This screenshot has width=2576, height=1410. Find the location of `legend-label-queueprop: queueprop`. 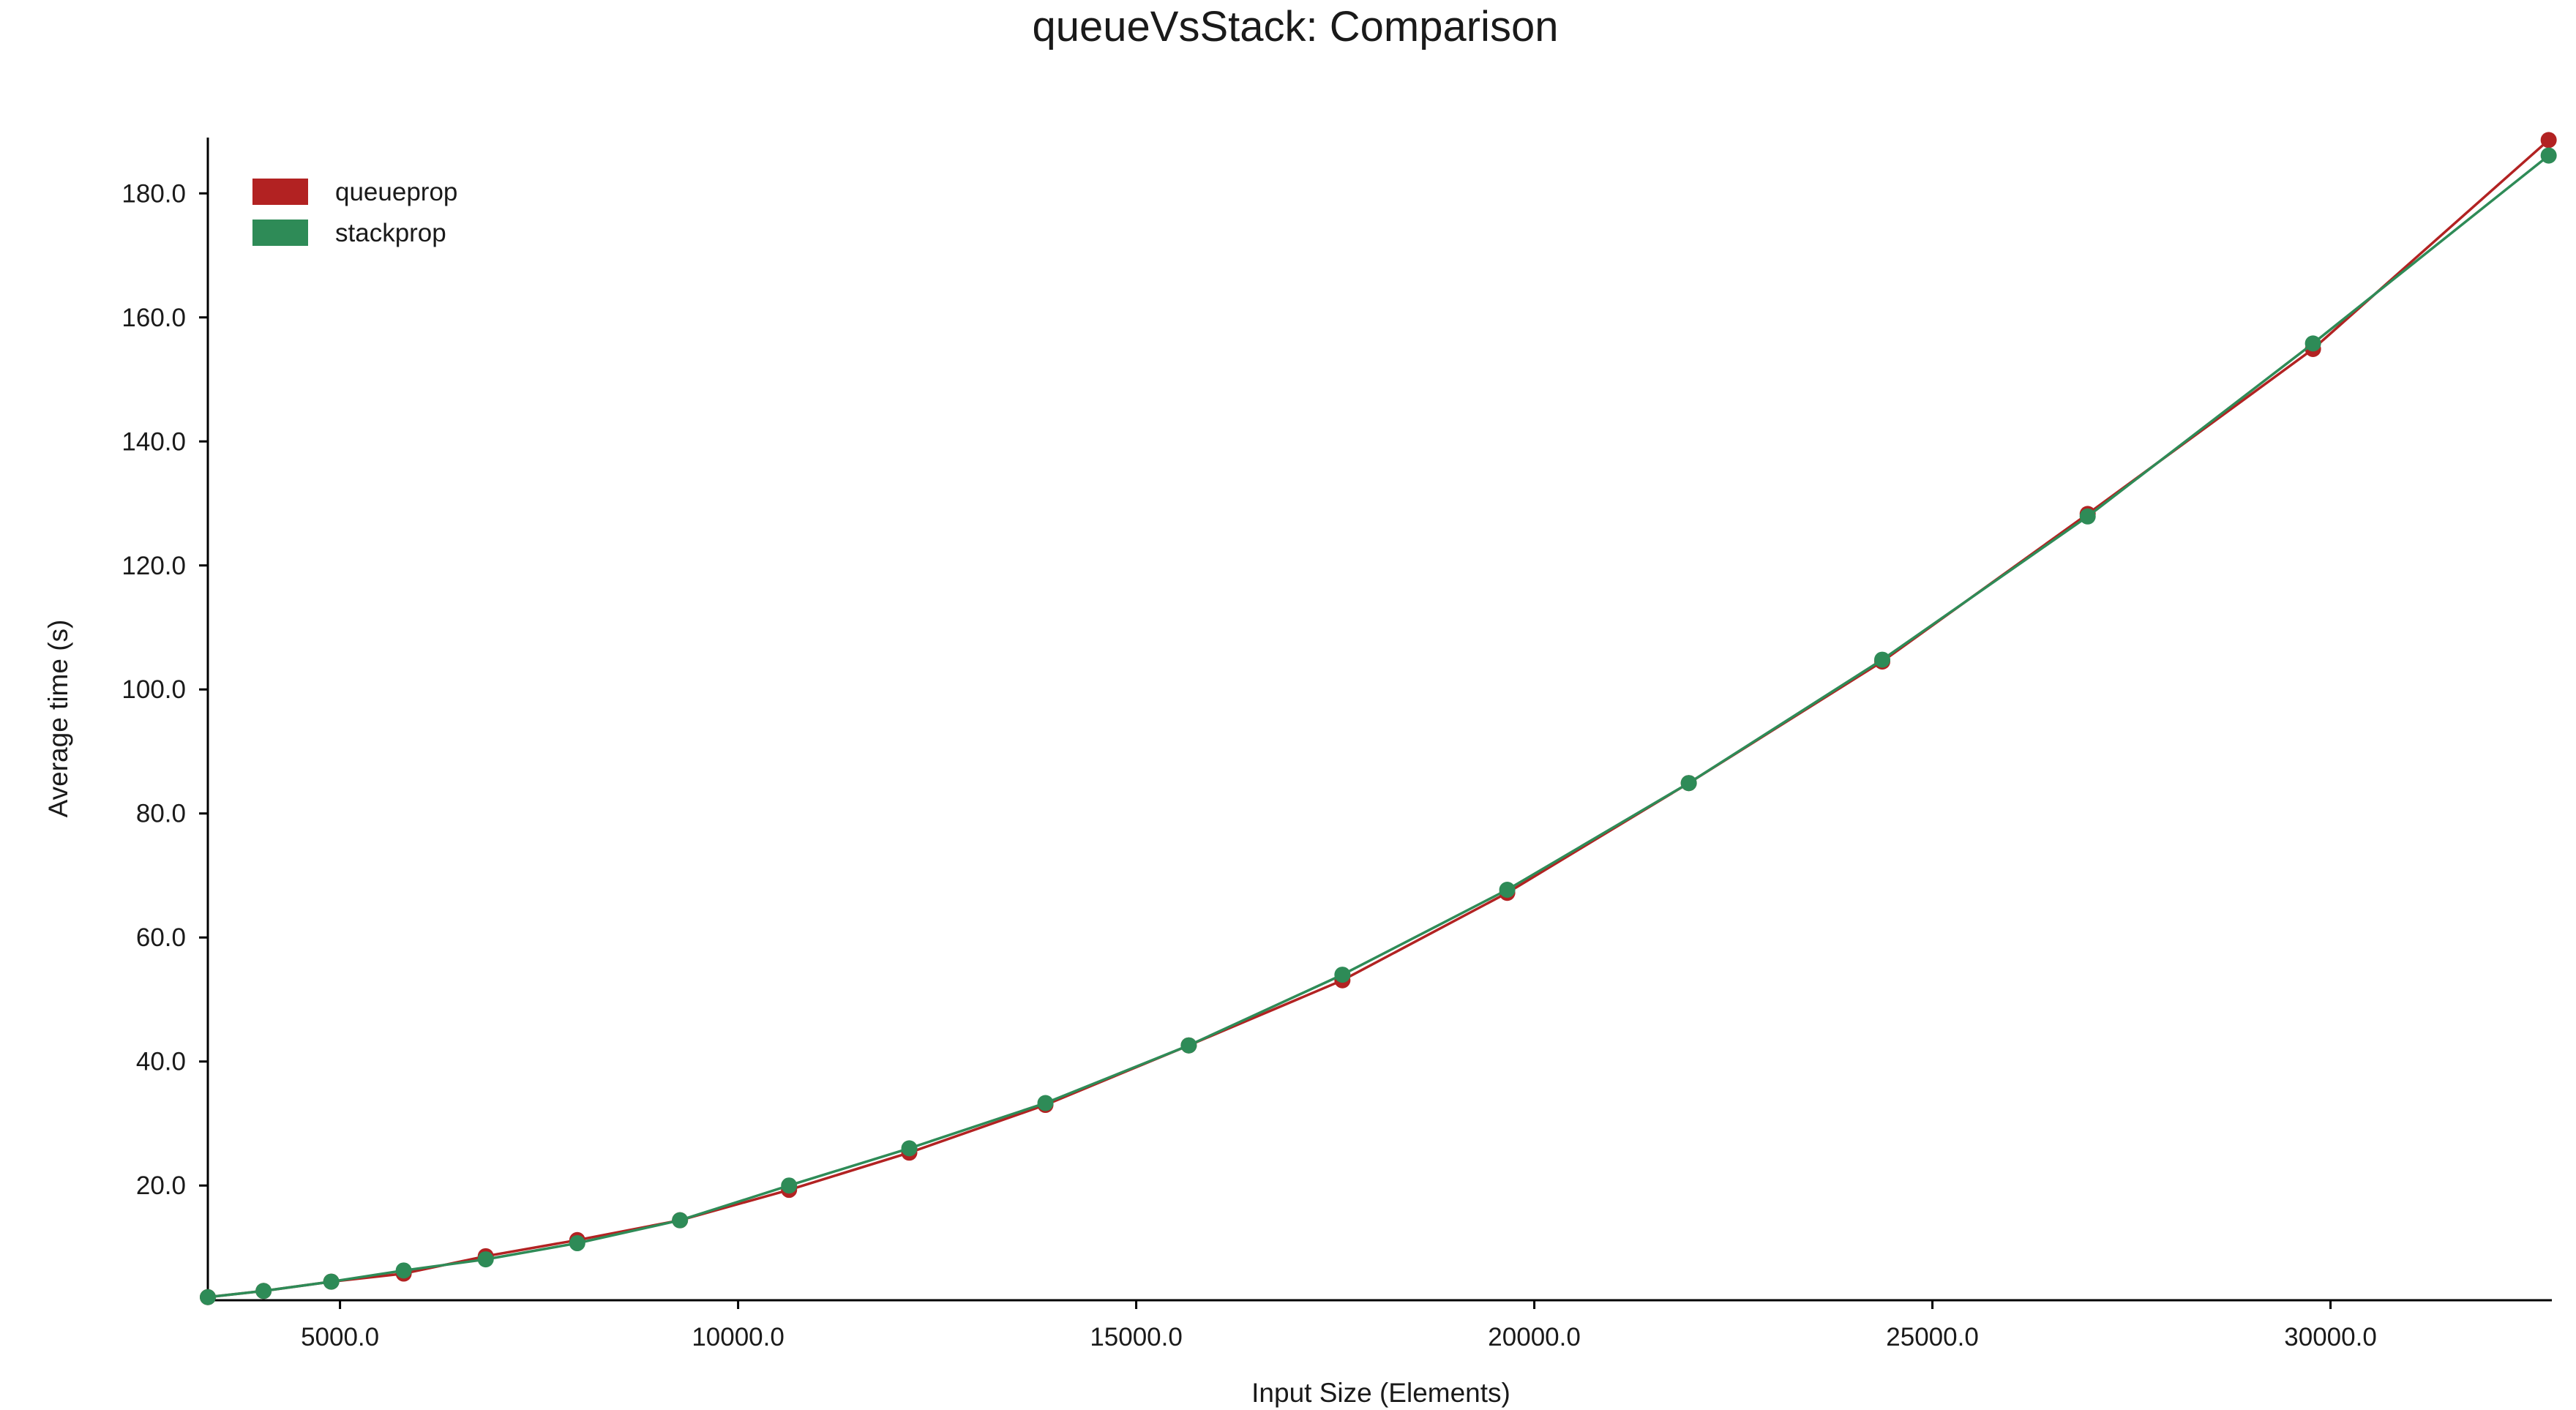

legend-label-queueprop: queueprop is located at coordinates (396, 192).